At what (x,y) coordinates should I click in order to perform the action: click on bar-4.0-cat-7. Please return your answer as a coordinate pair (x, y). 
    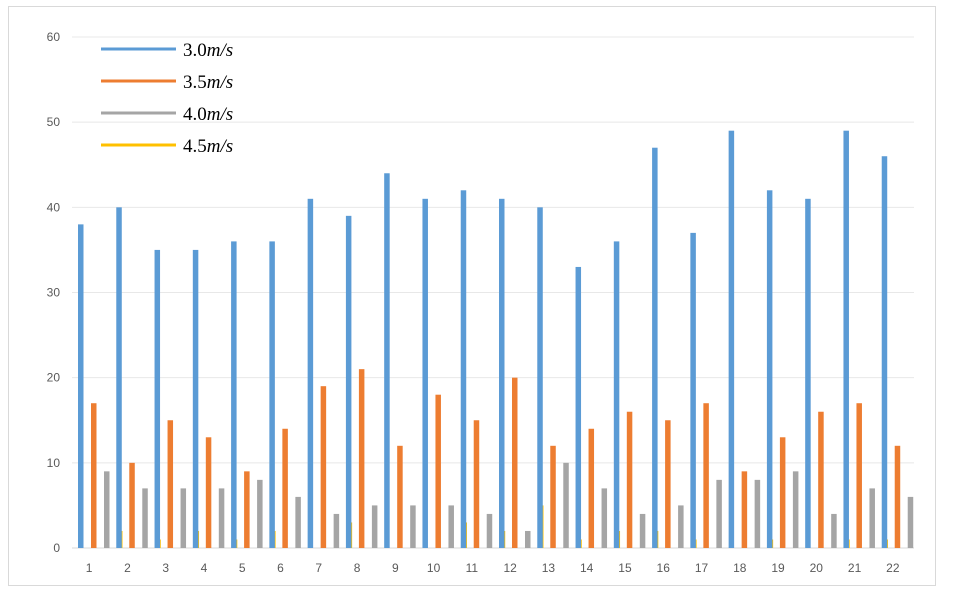
    Looking at the image, I should click on (336, 530).